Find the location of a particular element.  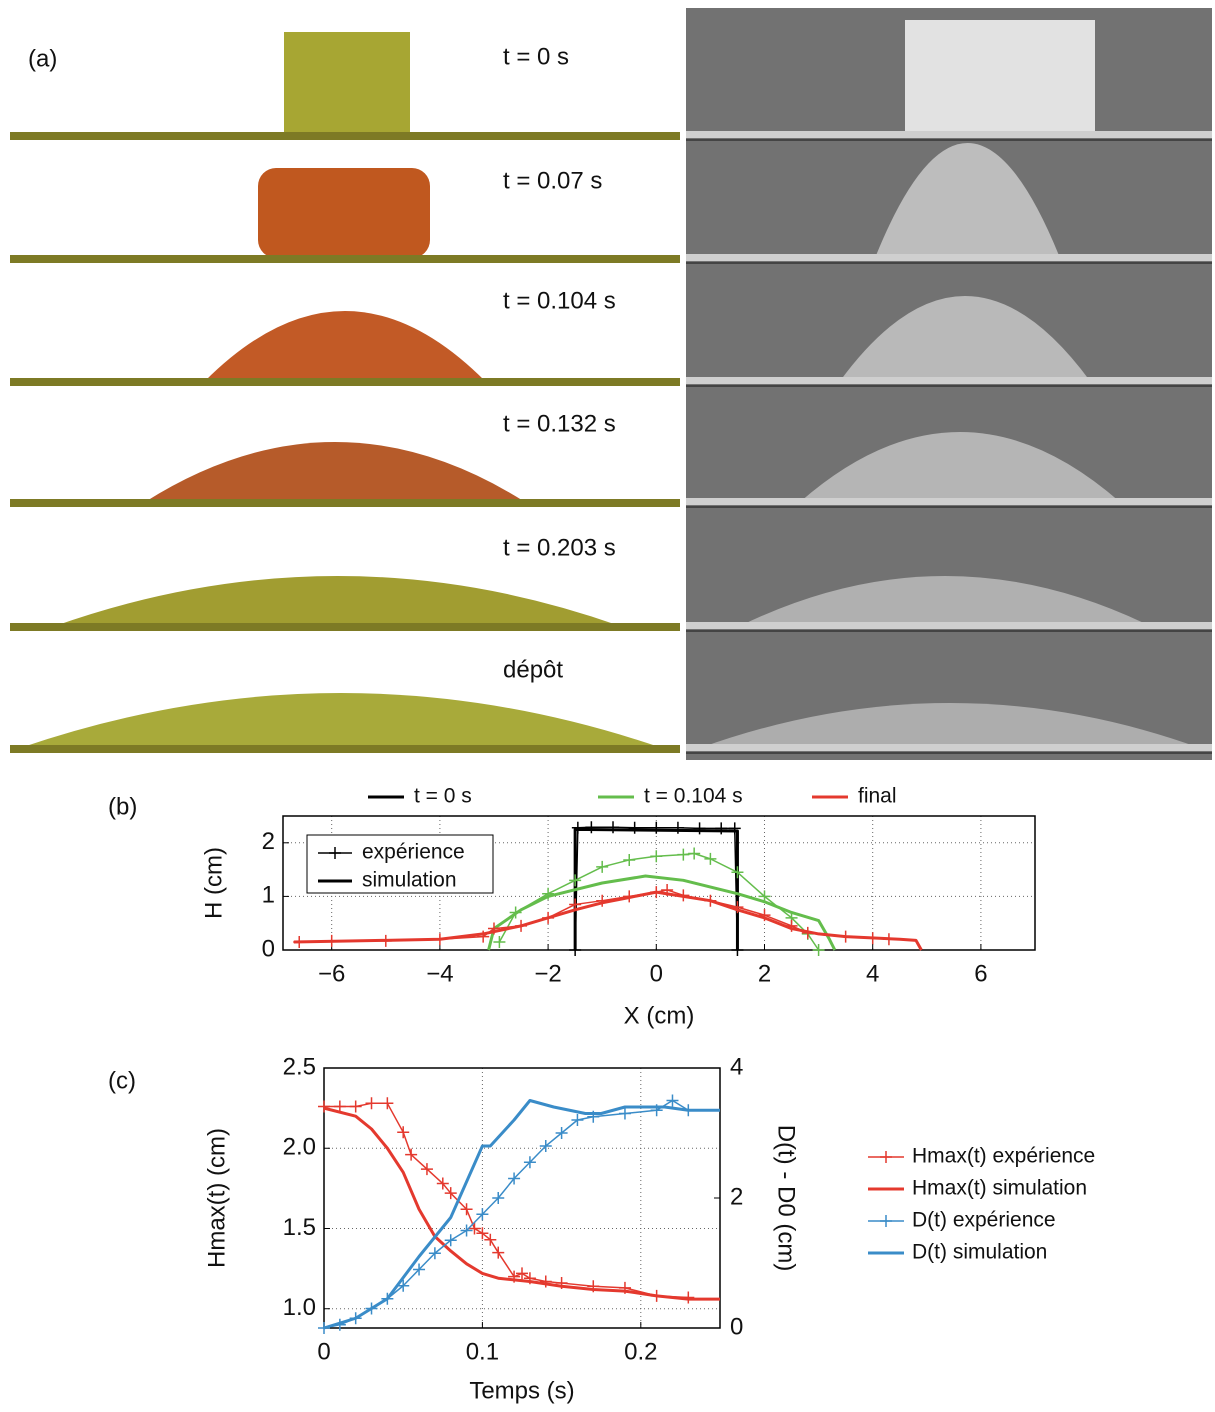

y-axis-label: H (cm) is located at coordinates (213, 883).